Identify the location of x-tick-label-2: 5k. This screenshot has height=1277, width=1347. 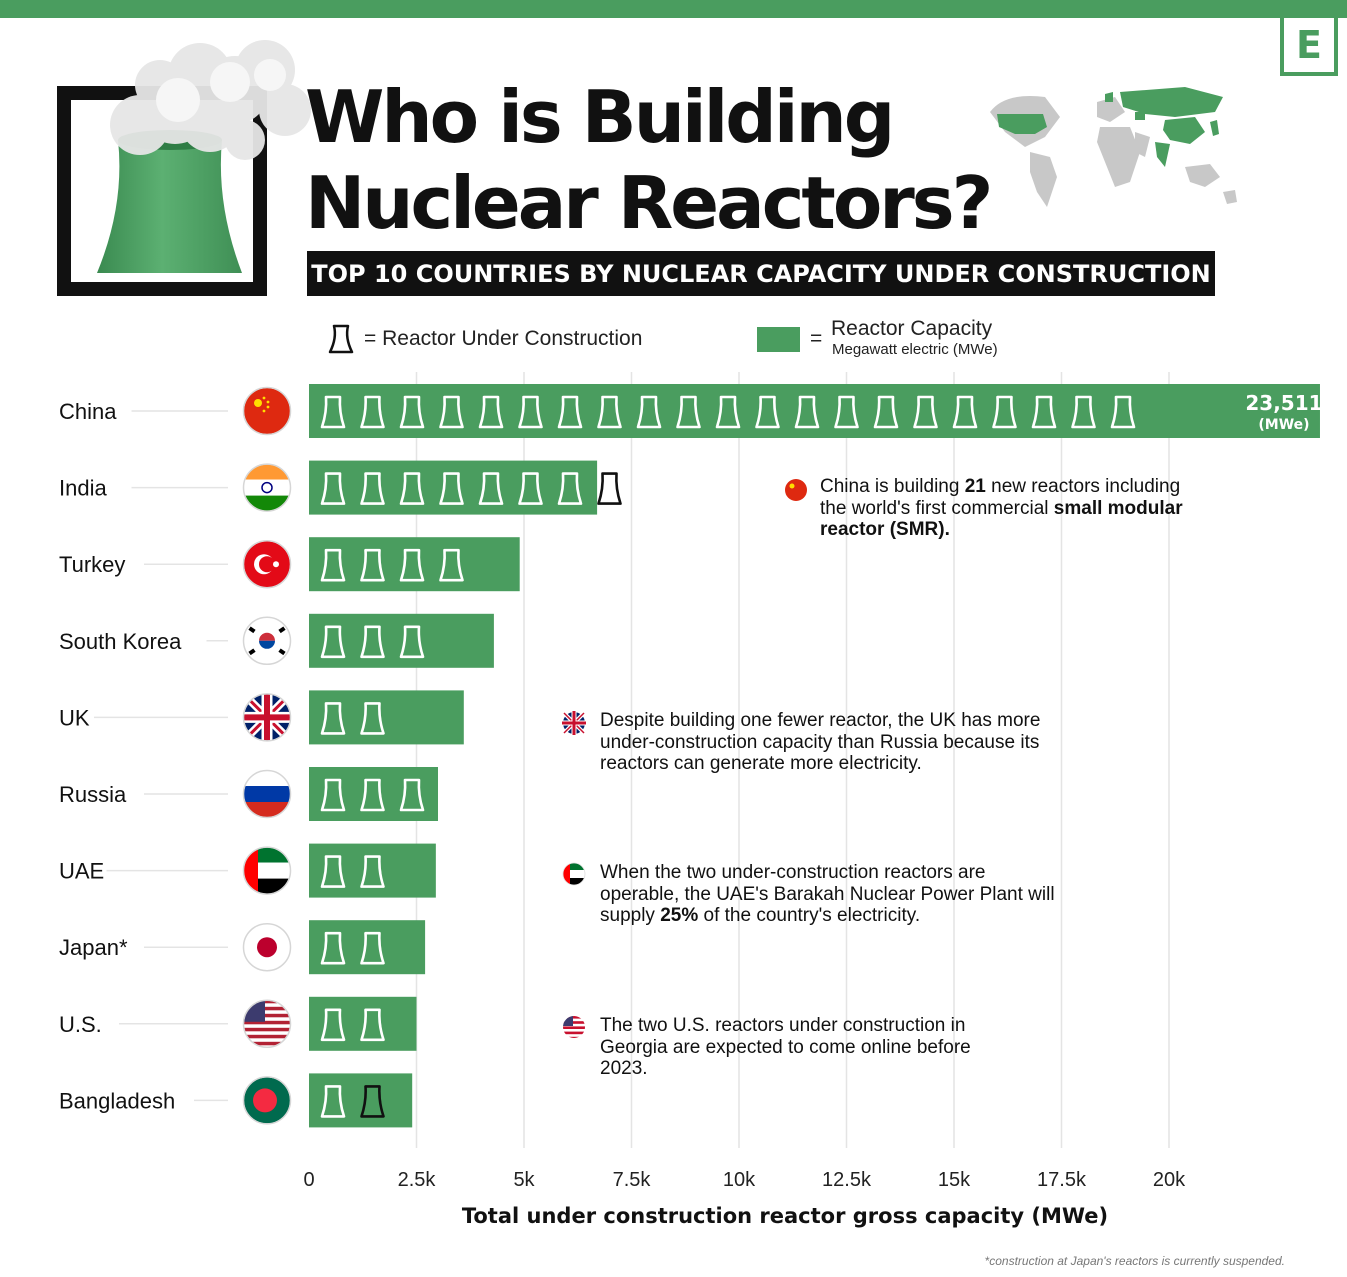
(524, 1180).